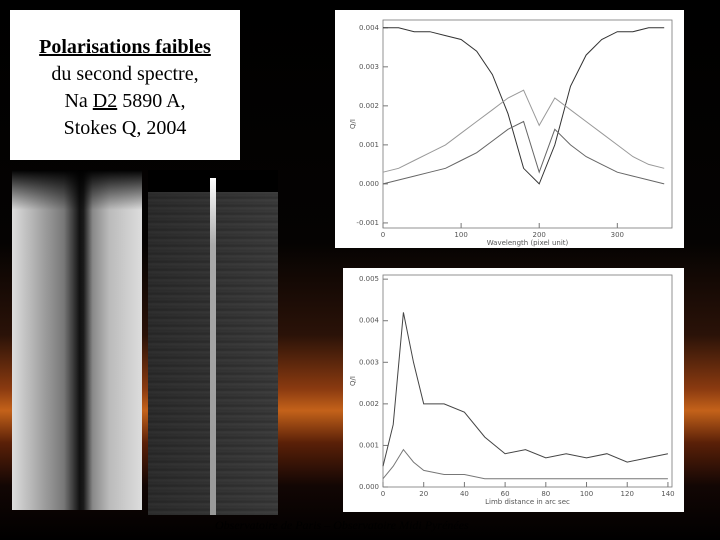 The width and height of the screenshot is (720, 540). I want to click on intensity-spectrum-image, so click(77, 340).